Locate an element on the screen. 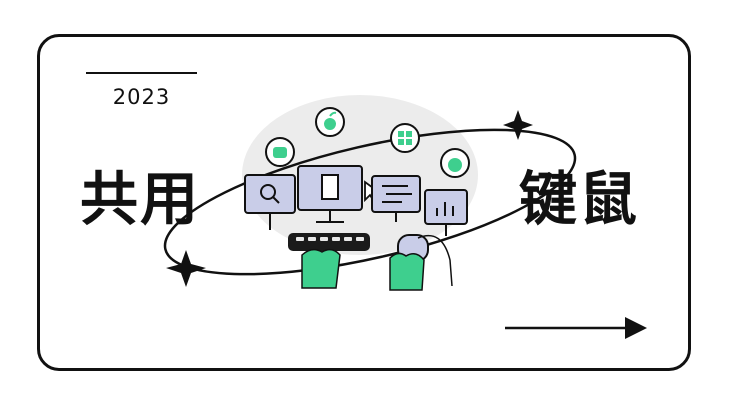  apple-icon is located at coordinates (330, 122).